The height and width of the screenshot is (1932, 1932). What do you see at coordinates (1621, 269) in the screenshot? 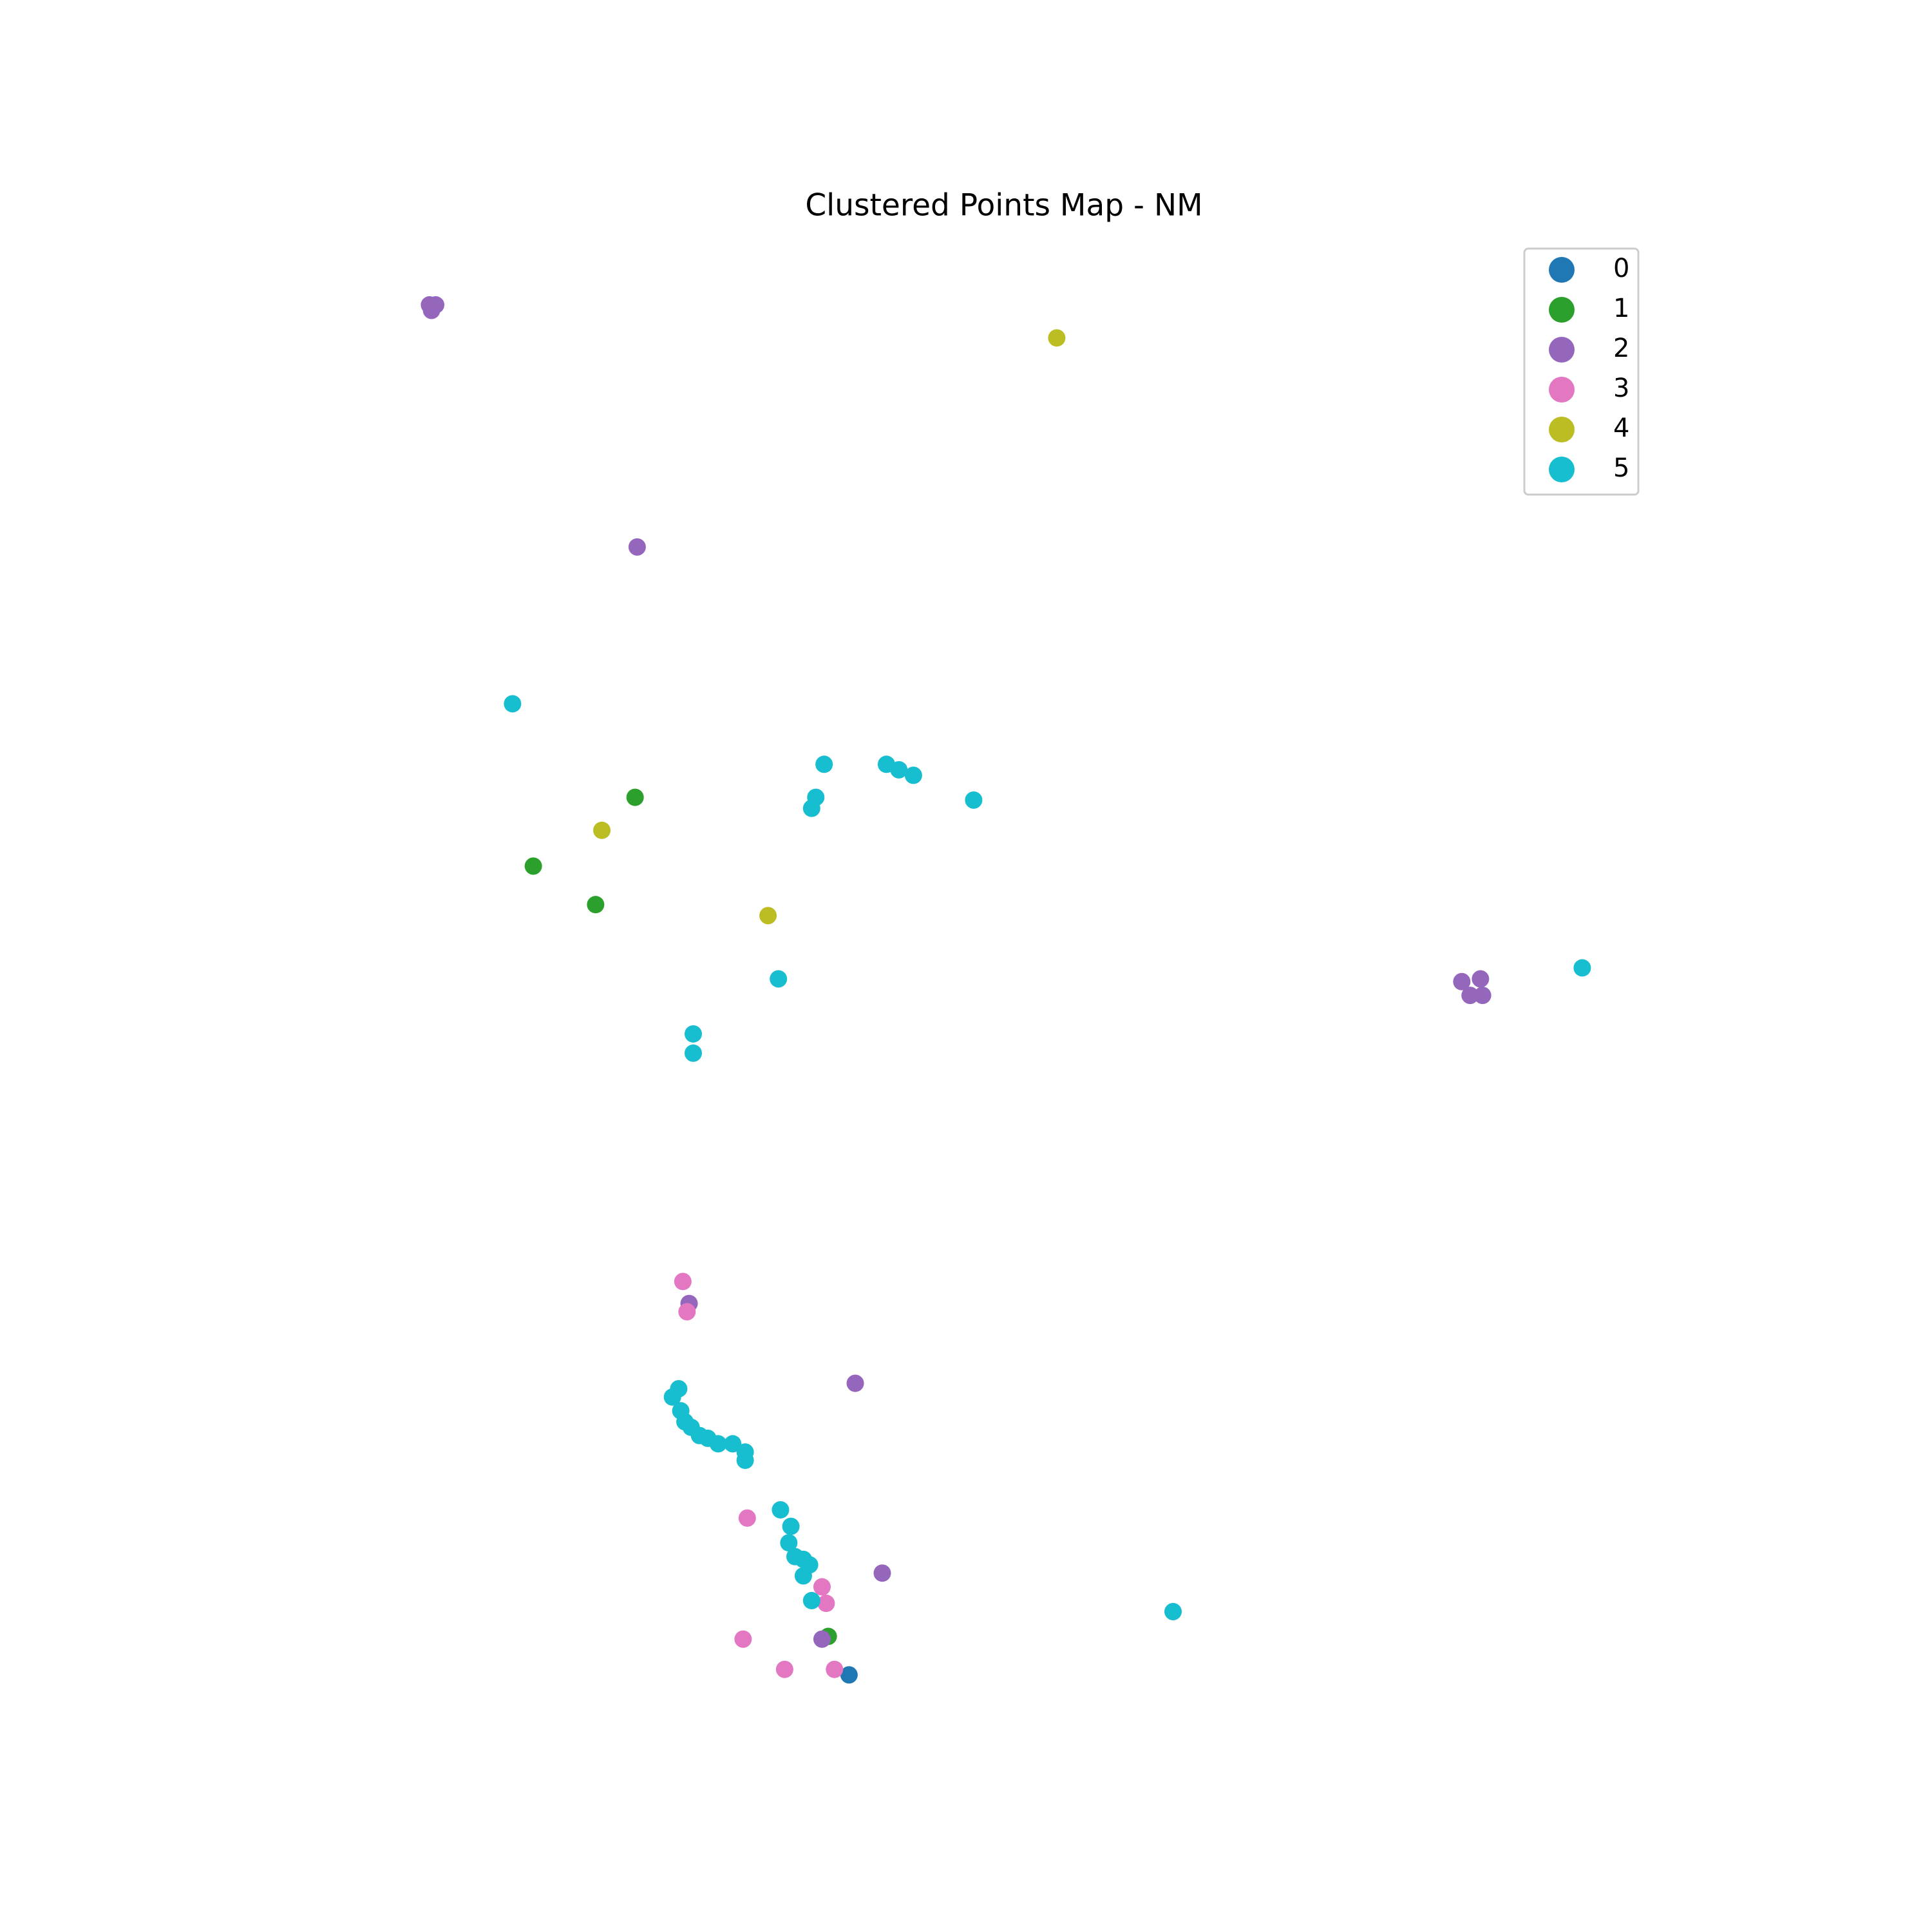
I see `legend-label: 0` at bounding box center [1621, 269].